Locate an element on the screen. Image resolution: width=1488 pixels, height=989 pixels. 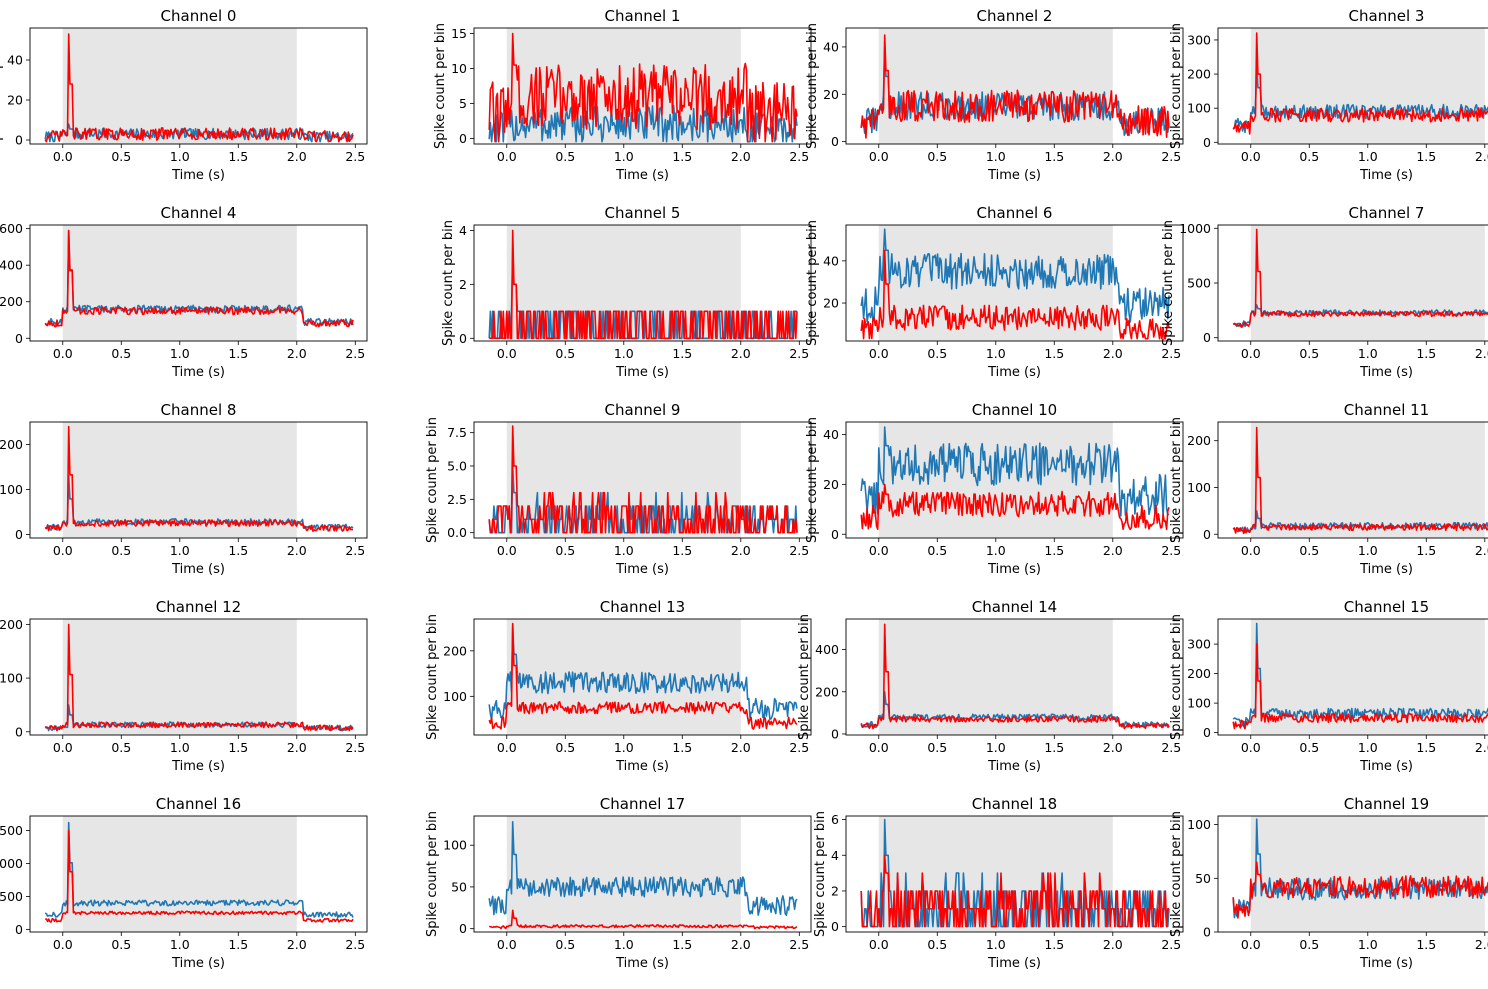
subplot-title: Channel 13 is located at coordinates (642, 607).